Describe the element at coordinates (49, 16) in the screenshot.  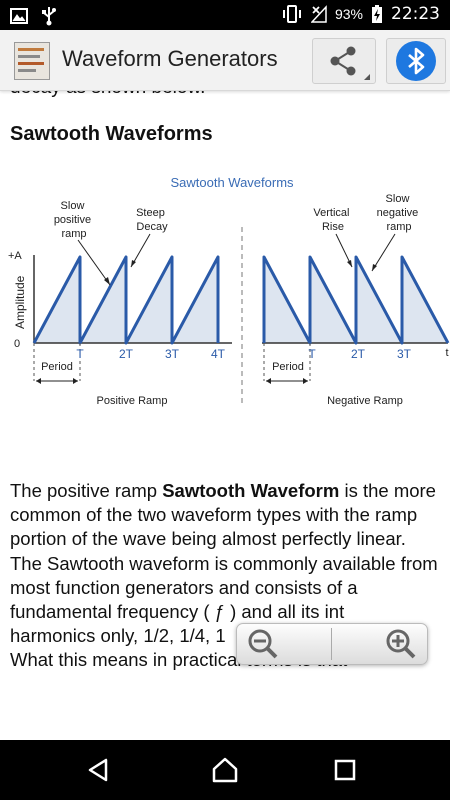
I see `usb-icon` at that location.